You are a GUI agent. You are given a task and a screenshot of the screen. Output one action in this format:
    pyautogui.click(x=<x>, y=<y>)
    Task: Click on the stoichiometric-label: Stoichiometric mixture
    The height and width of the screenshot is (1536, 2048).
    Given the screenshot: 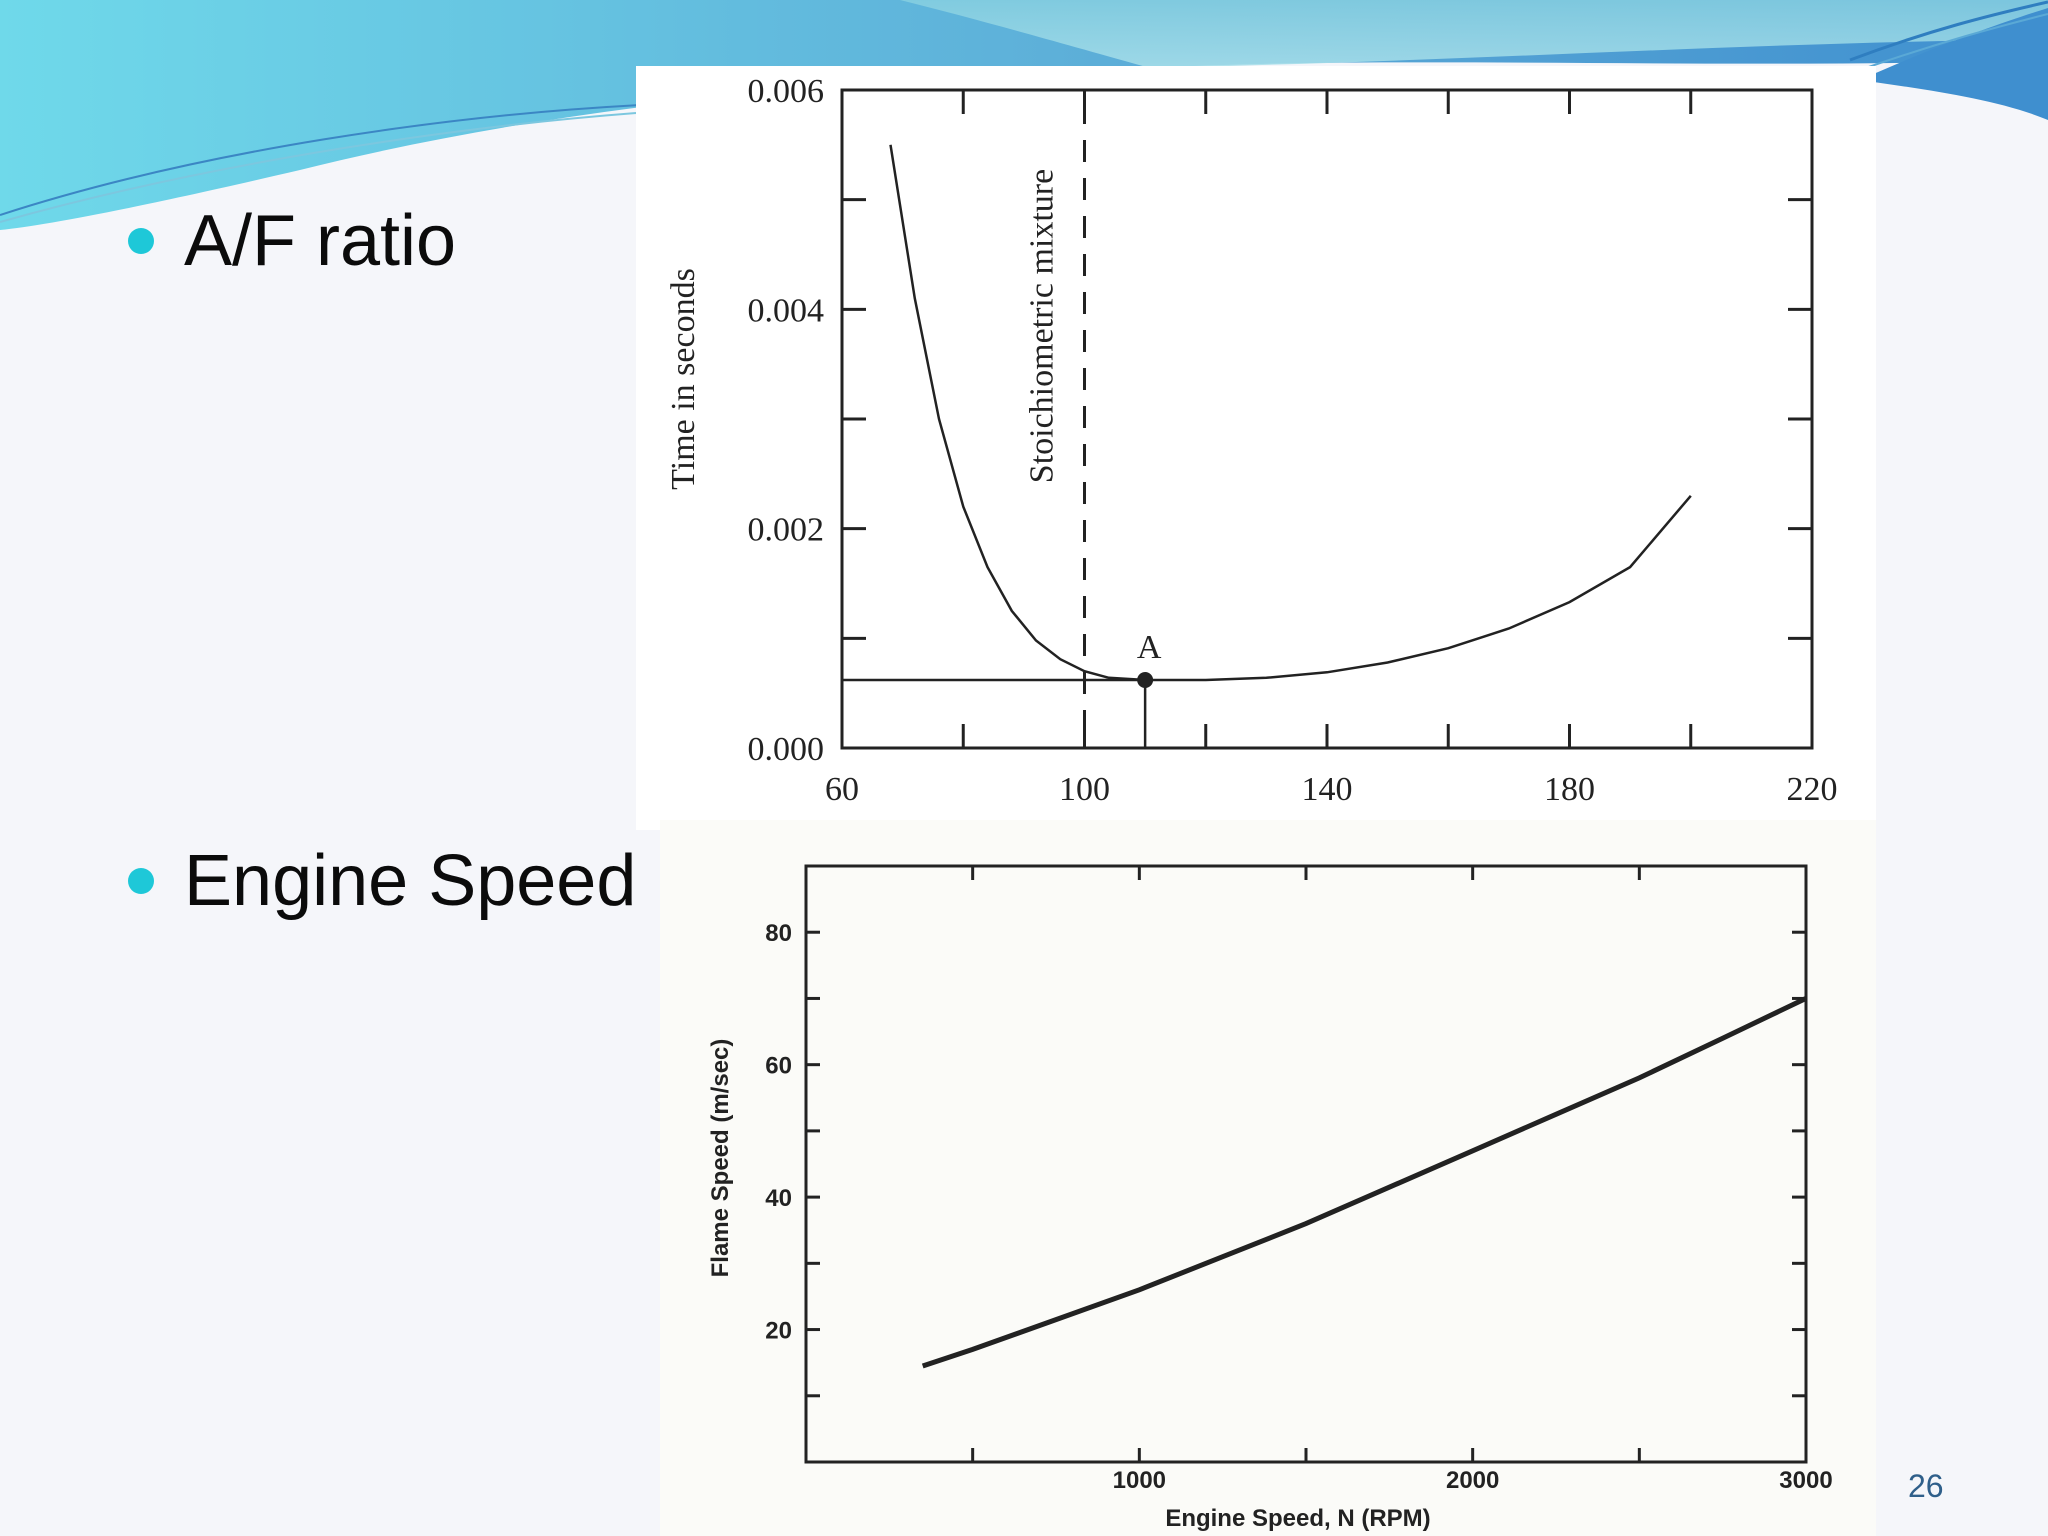 What is the action you would take?
    pyautogui.click(x=1042, y=326)
    